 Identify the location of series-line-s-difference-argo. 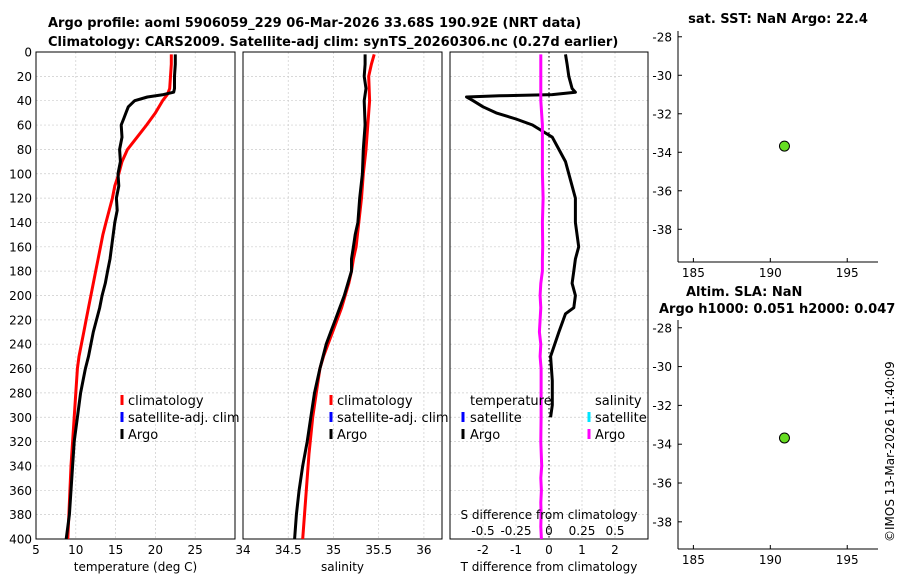
(541, 297).